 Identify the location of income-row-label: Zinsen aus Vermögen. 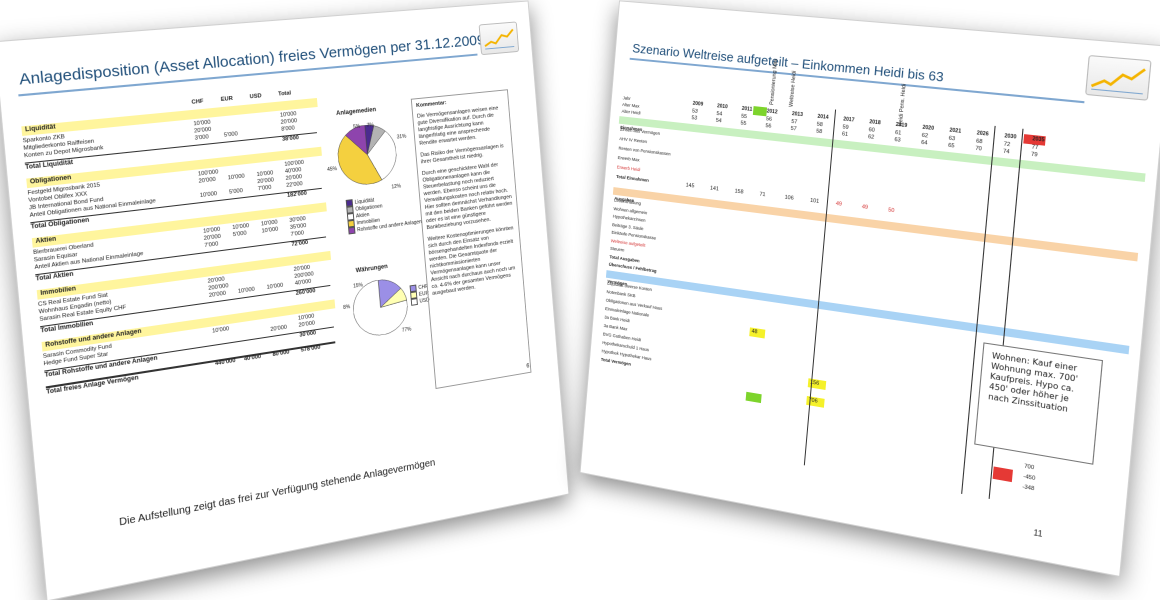
(640, 131).